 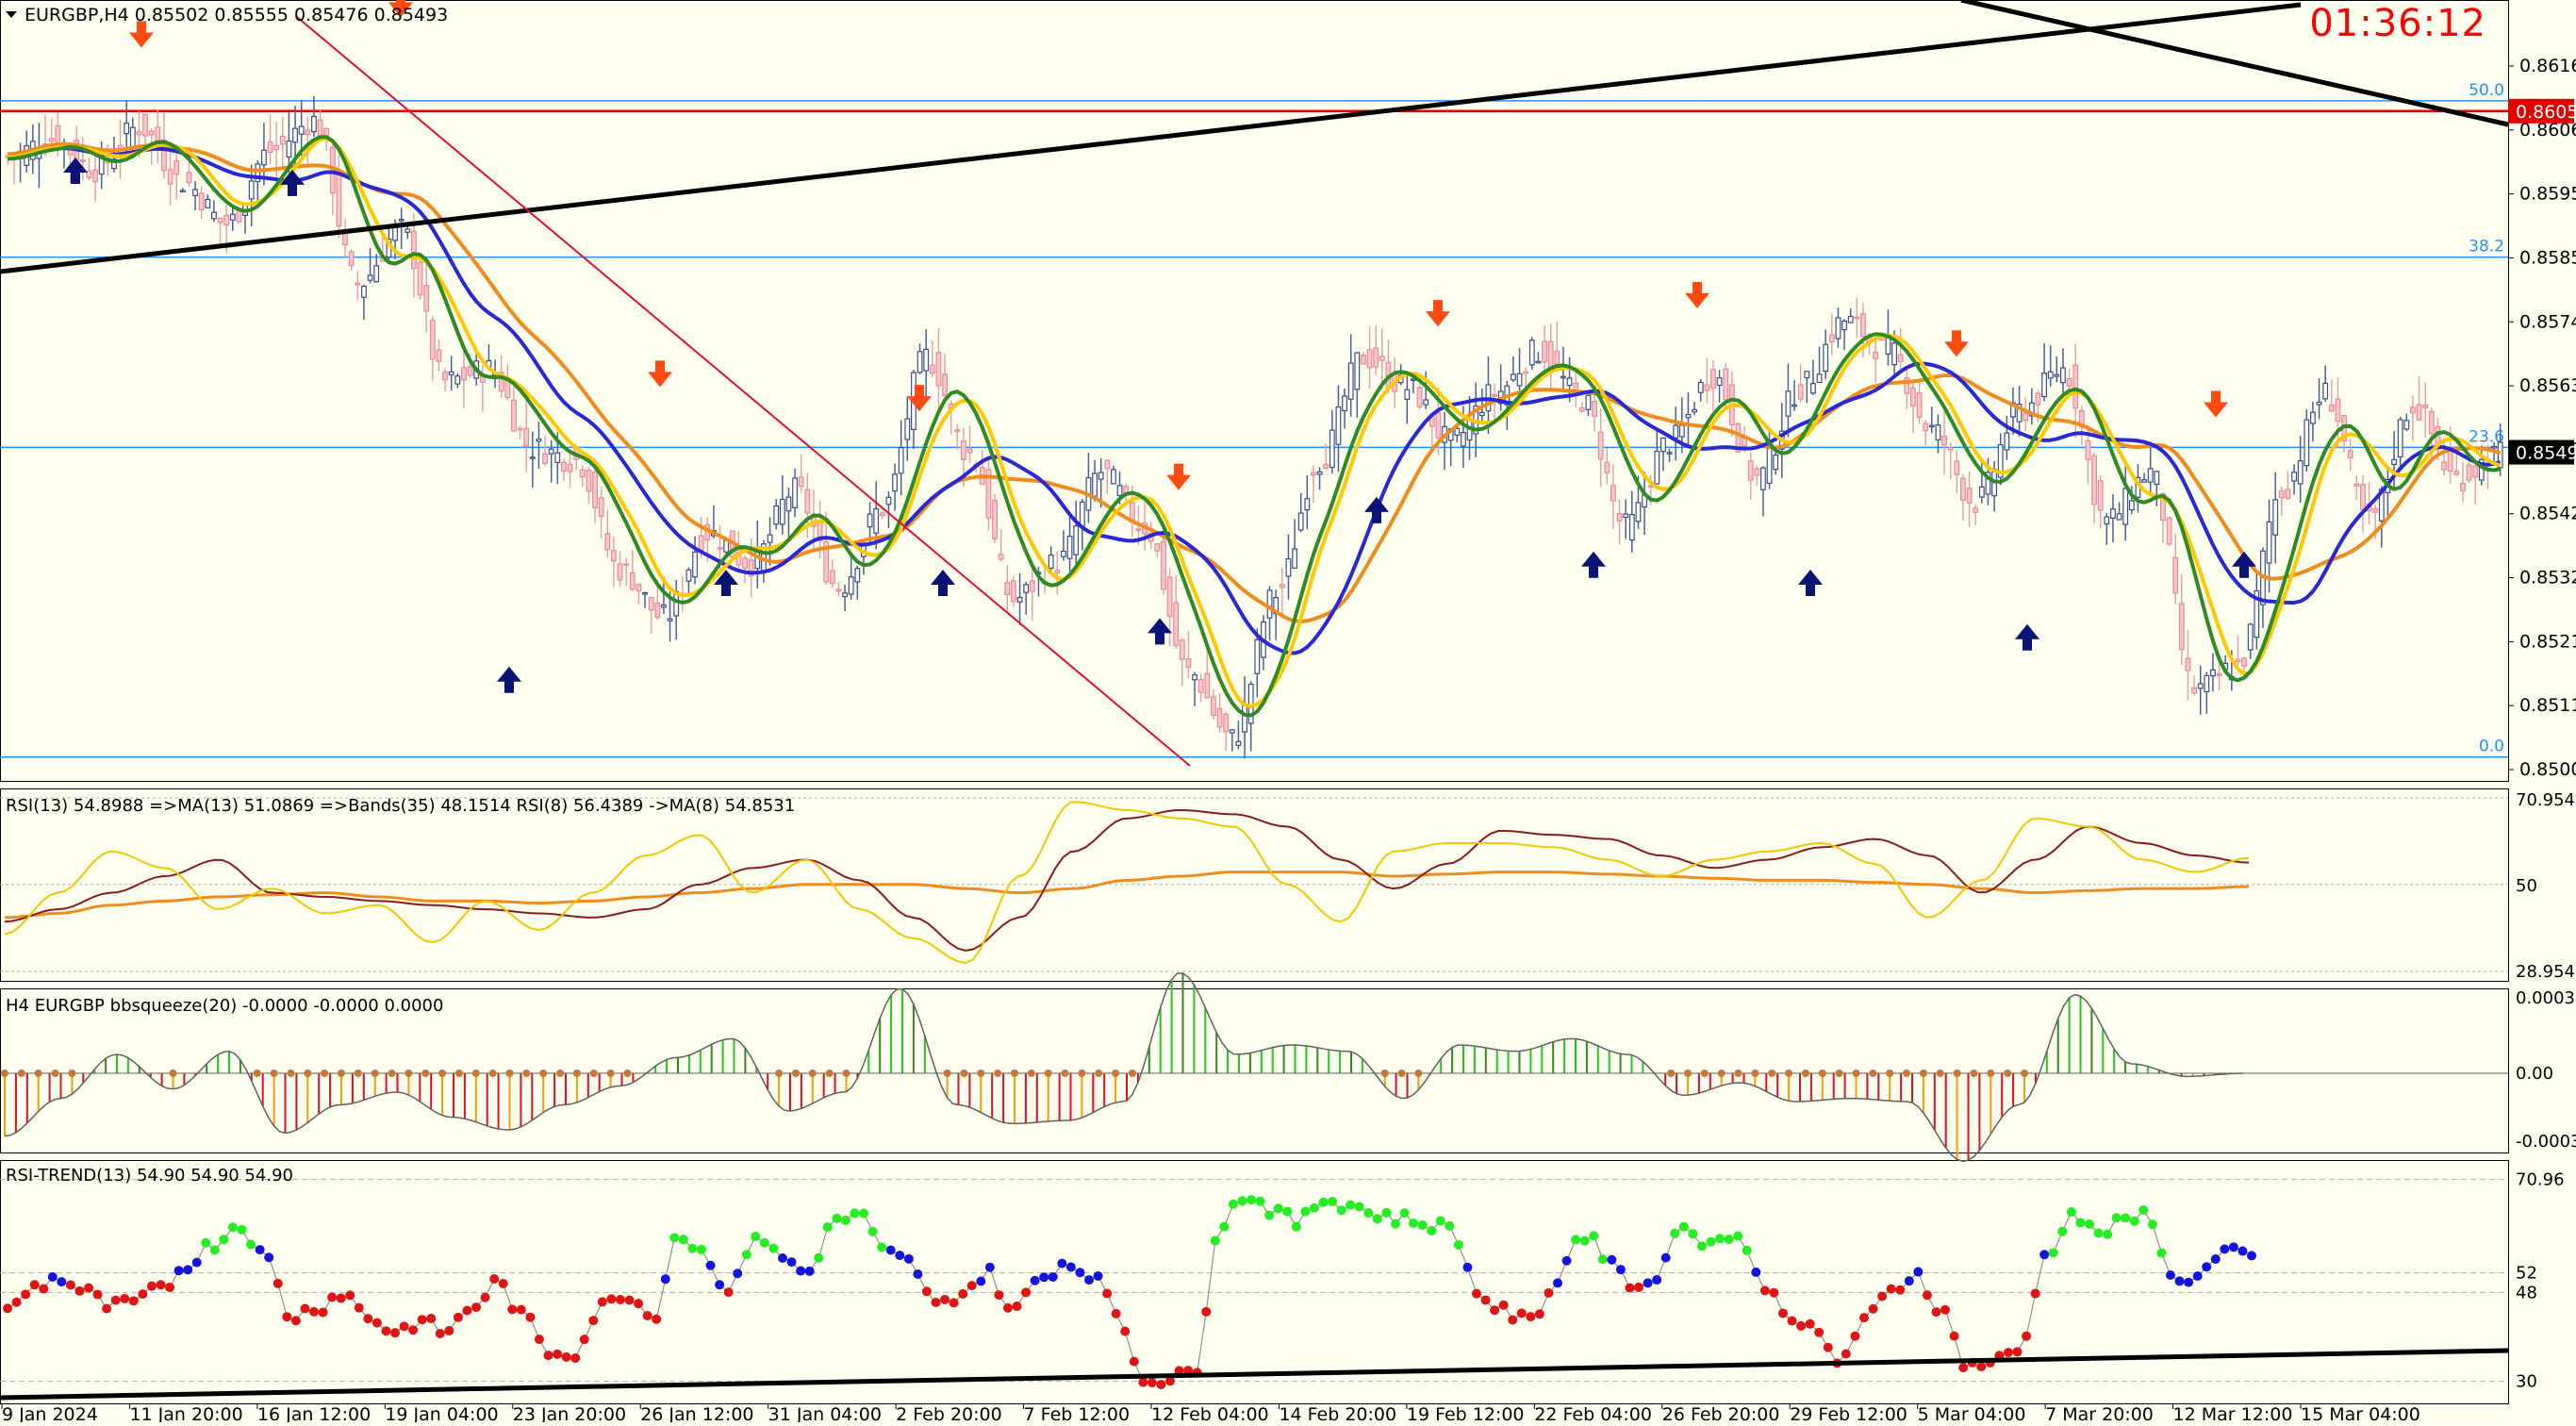 What do you see at coordinates (2491, 747) in the screenshot?
I see `fib-label: 0.0` at bounding box center [2491, 747].